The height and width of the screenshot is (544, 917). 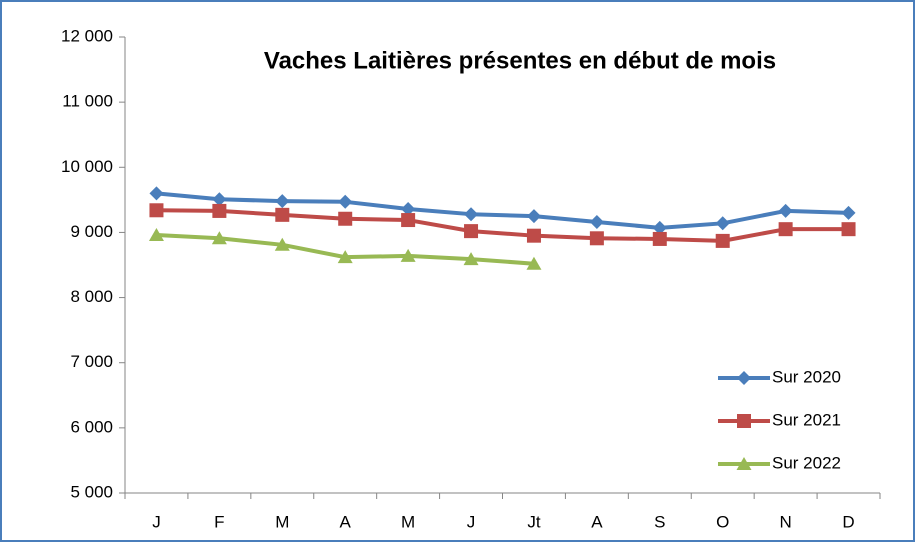 What do you see at coordinates (785, 521) in the screenshot?
I see `x-tick-label: N` at bounding box center [785, 521].